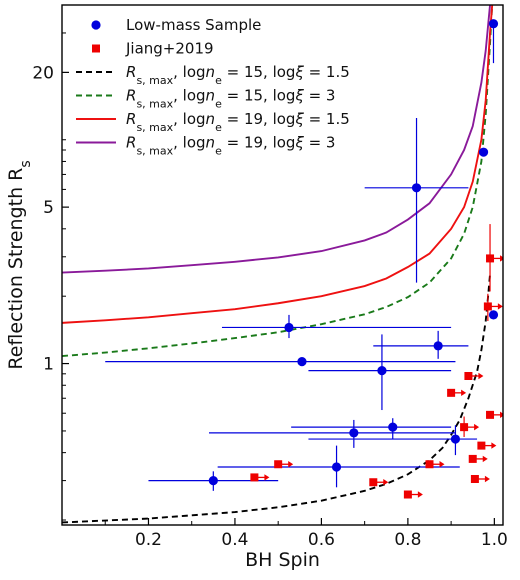 Image resolution: width=520 pixels, height=580 pixels. Describe the element at coordinates (321, 540) in the screenshot. I see `x-tick-label-3: 0.6` at that location.